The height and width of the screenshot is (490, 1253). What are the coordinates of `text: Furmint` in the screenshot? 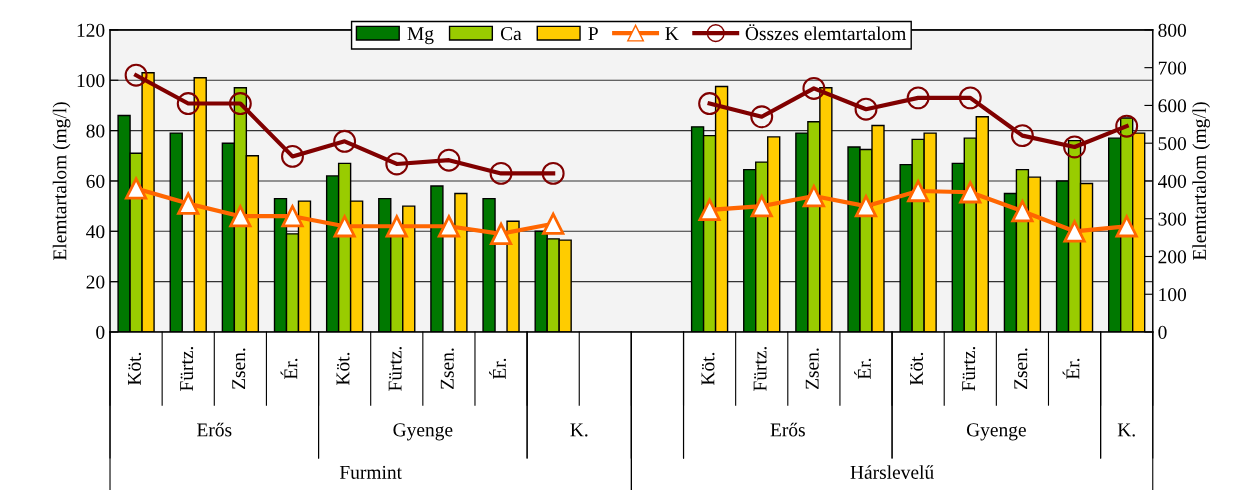 It's located at (370, 472).